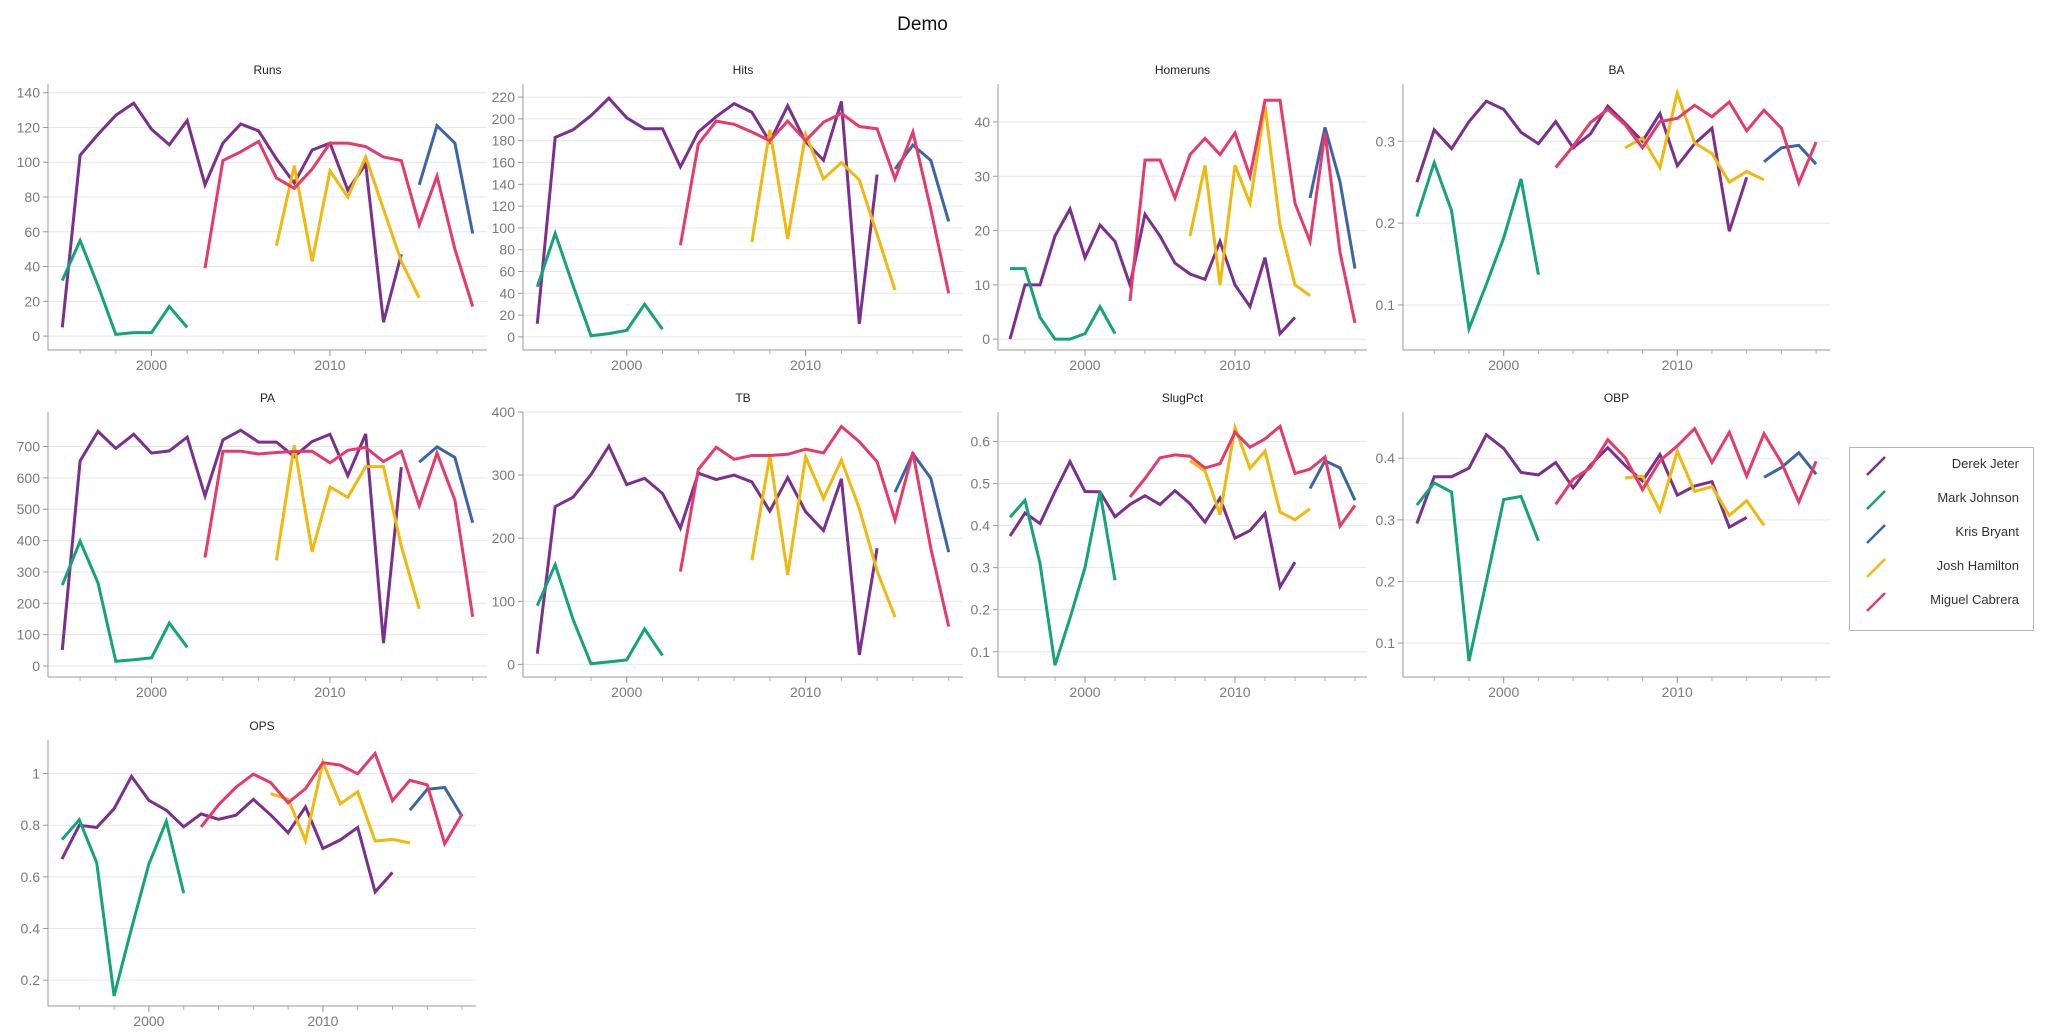 This screenshot has height=1035, width=2048. Describe the element at coordinates (504, 412) in the screenshot. I see `y-tick-label: 400` at that location.